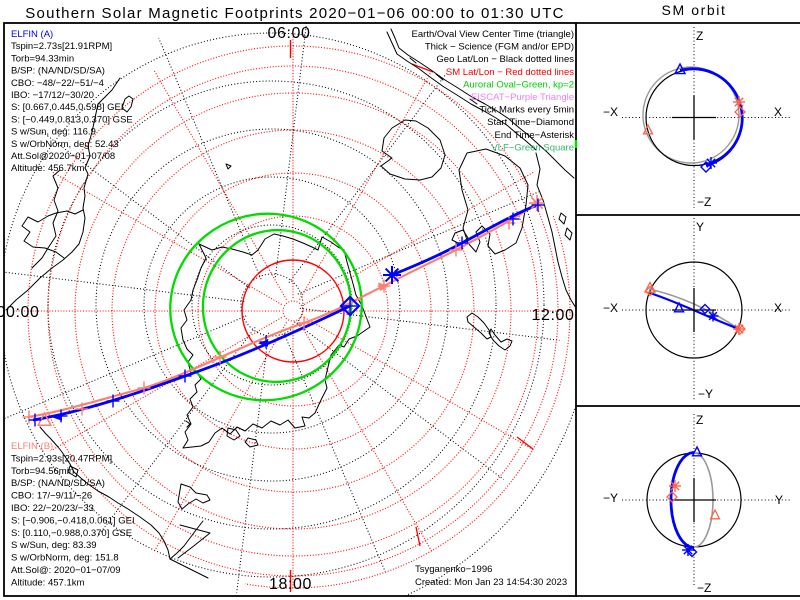 The image size is (800, 600). Describe the element at coordinates (72, 119) in the screenshot. I see `svg-text: S: [−0.449,0.813,0.370] GSE` at that location.